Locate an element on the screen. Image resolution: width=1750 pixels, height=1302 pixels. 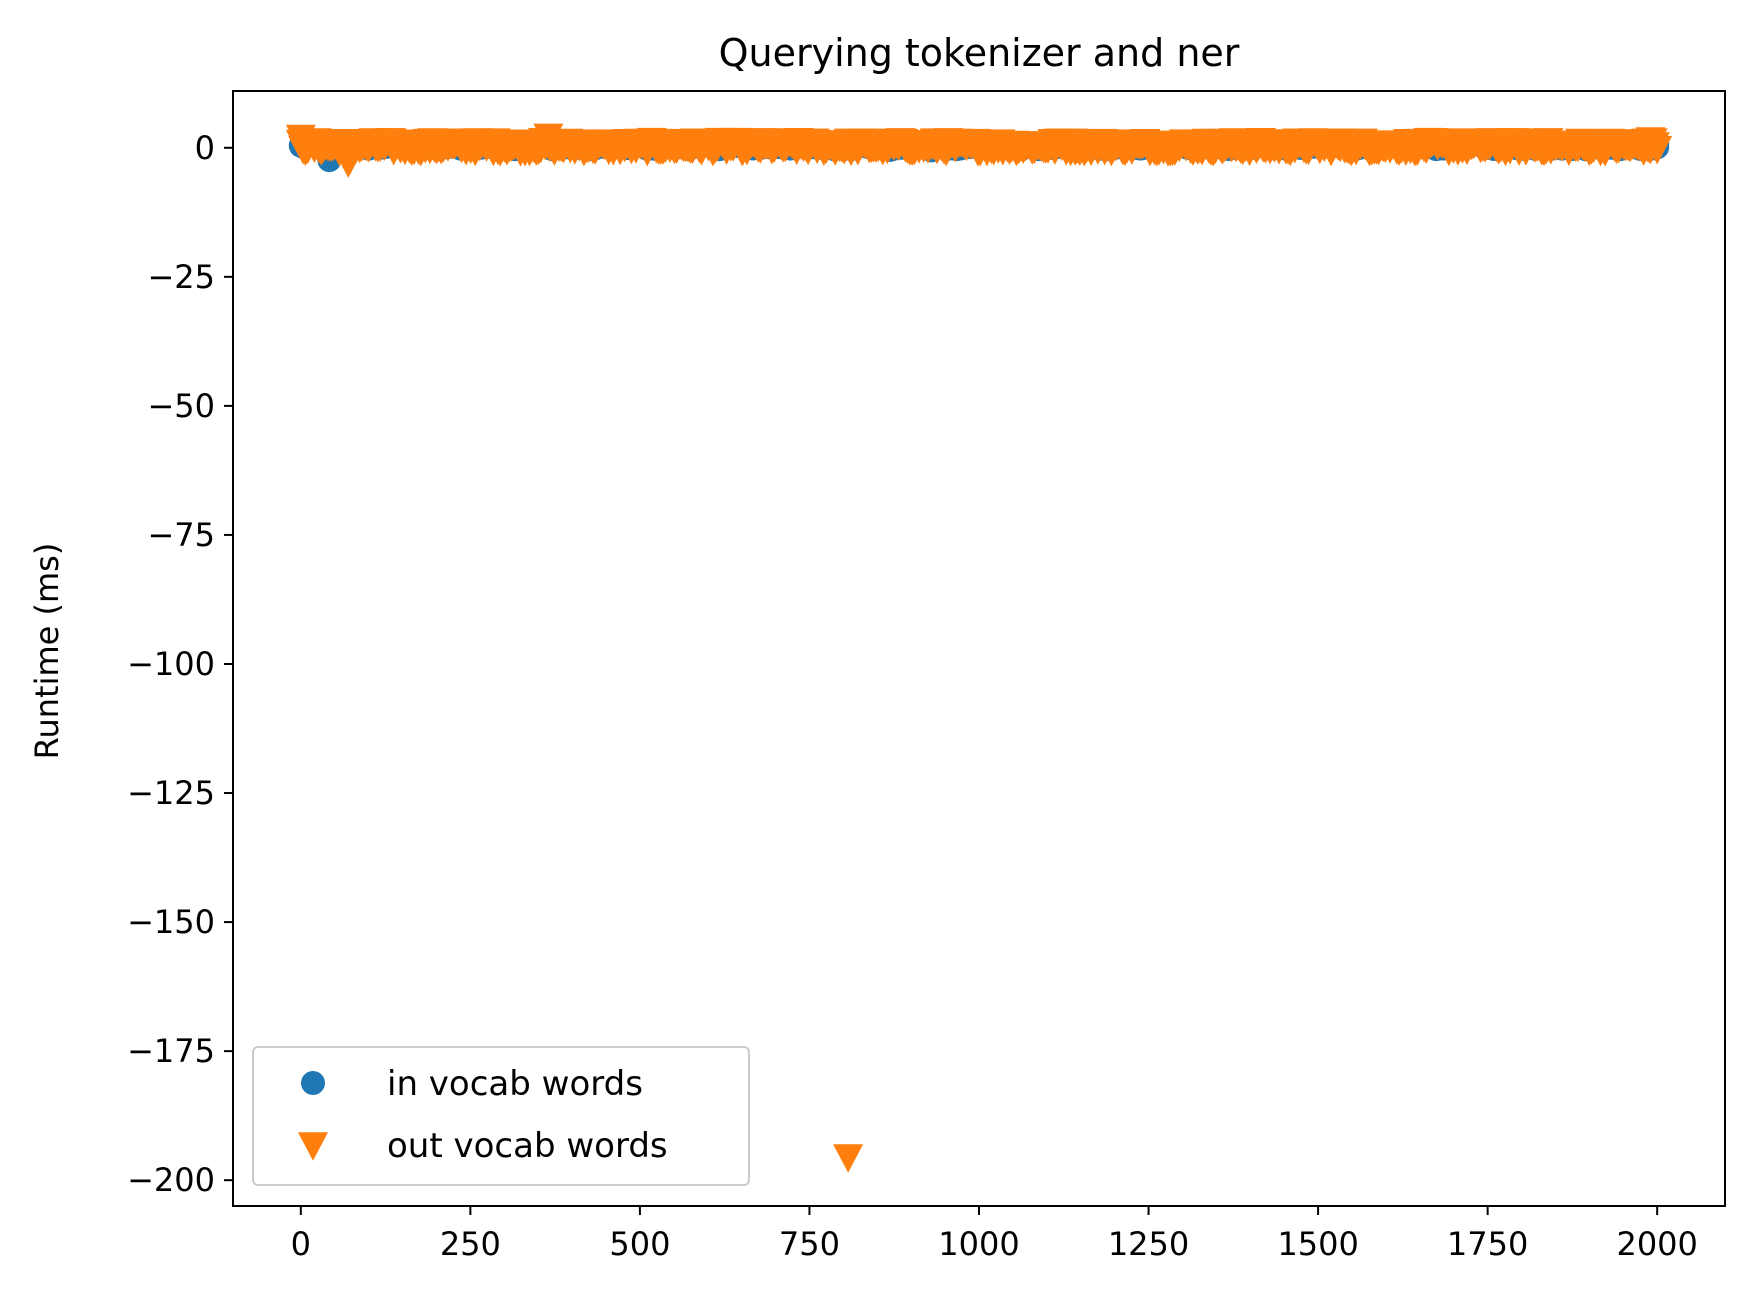
x-tick-label: 1500 is located at coordinates (1317, 1244).